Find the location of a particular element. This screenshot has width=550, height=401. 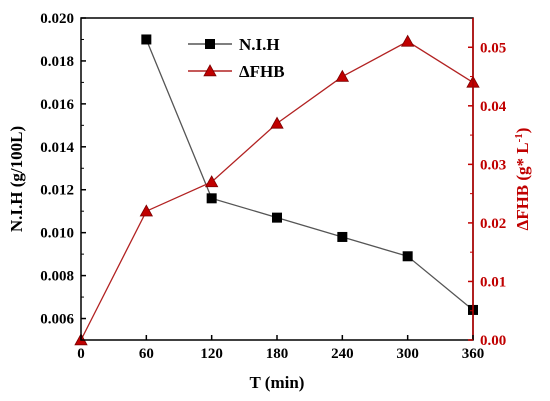

y-left-tick-label: 0.008 is located at coordinates (57, 277).